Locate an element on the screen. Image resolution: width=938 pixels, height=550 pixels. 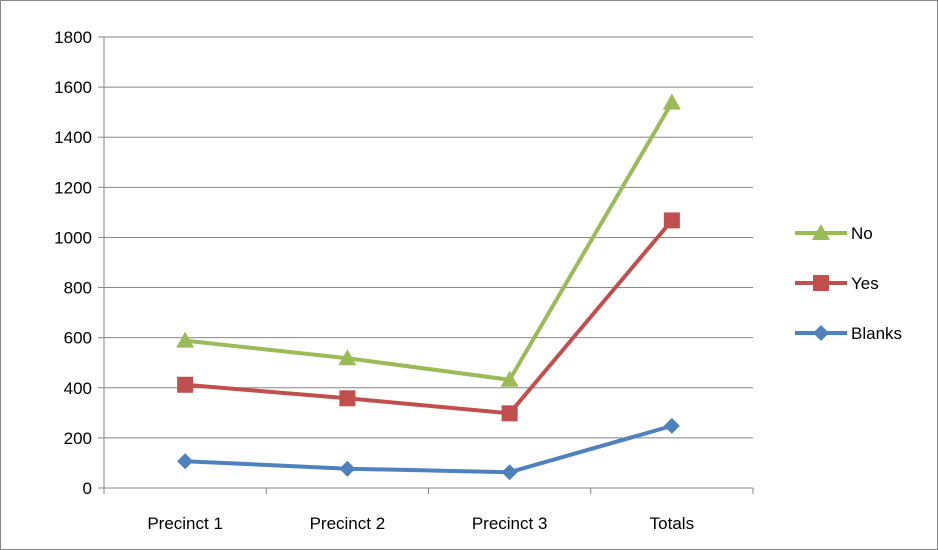
legend-entry-yes: Yes is located at coordinates (837, 283).